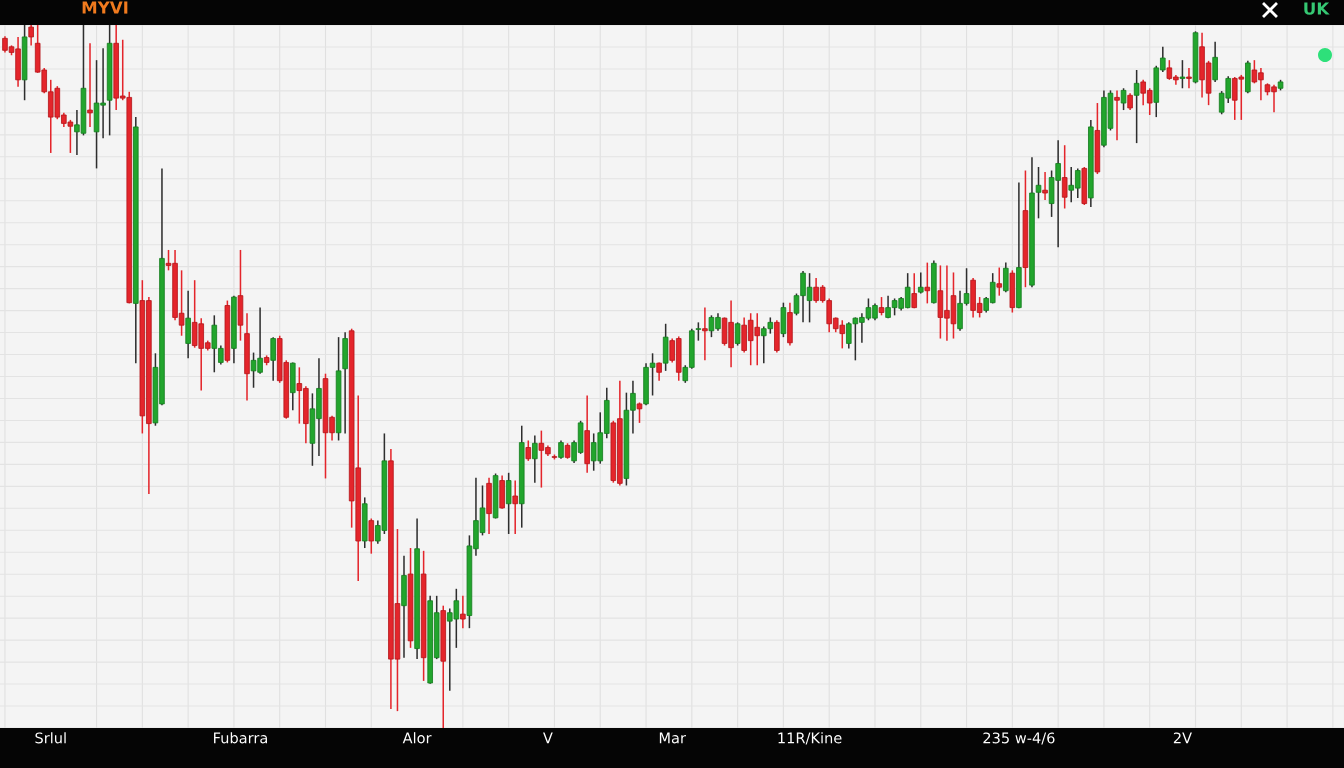 This screenshot has height=768, width=1344. What do you see at coordinates (1182, 738) in the screenshot?
I see `x-tick-label: 2V` at bounding box center [1182, 738].